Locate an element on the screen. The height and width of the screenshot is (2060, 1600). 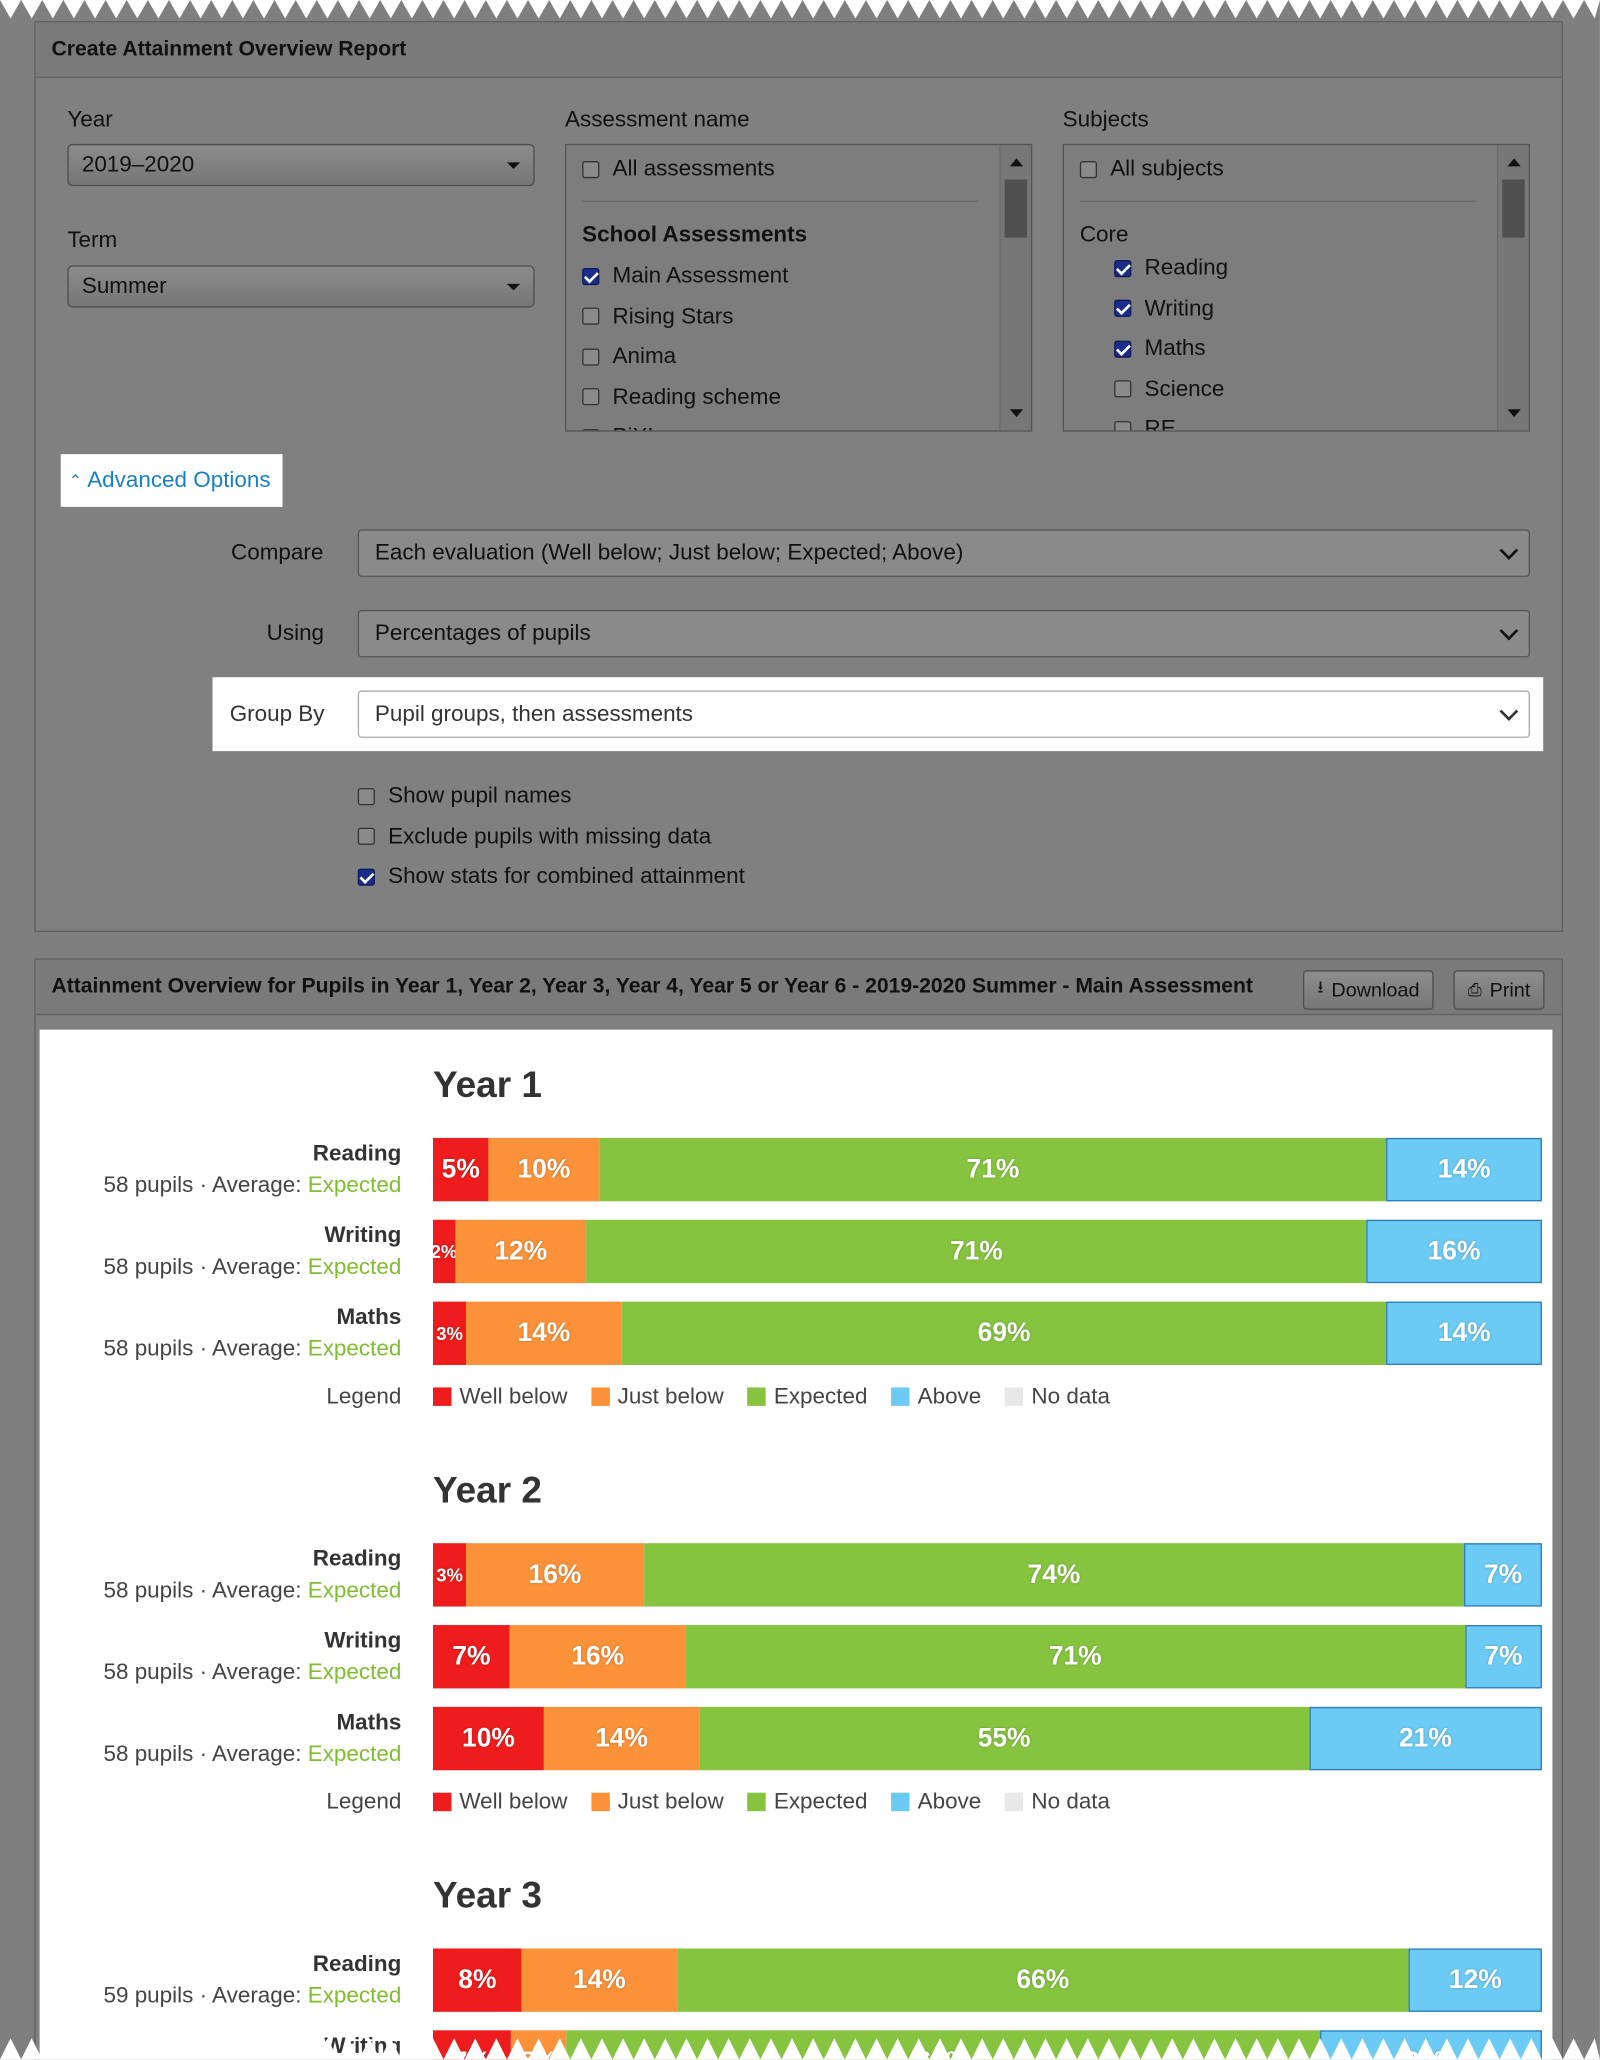
checkbox-option: Anima is located at coordinates (629, 357).